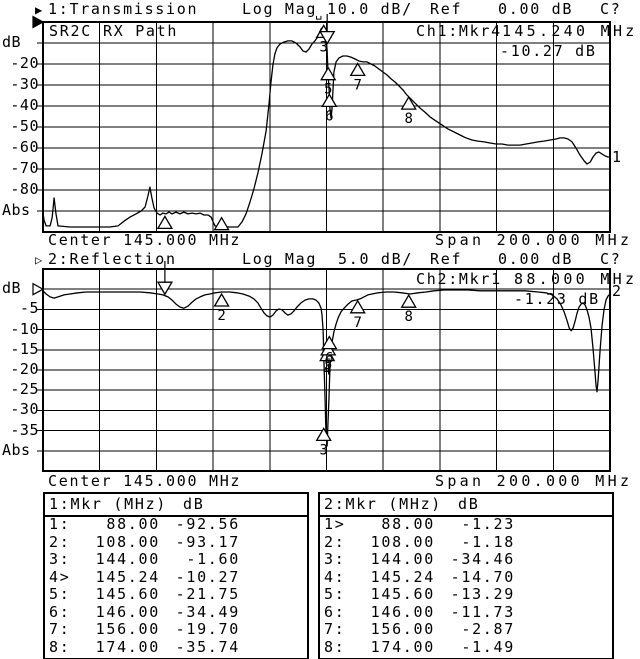 The image size is (640, 659). I want to click on marker-2-number: 2, so click(221, 316).